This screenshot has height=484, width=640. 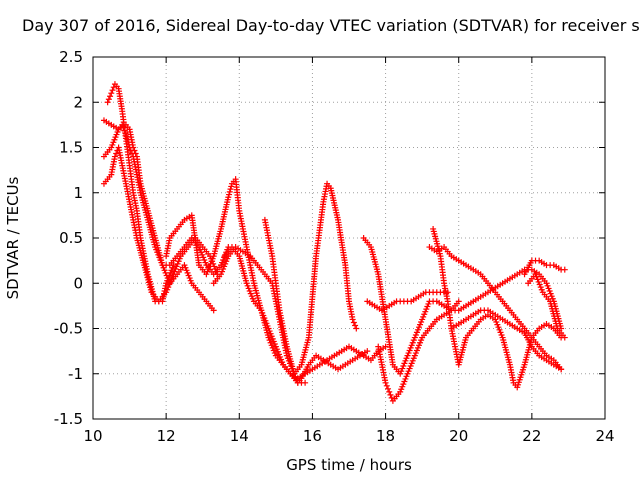 What do you see at coordinates (312, 436) in the screenshot?
I see `x-tick-label: 16` at bounding box center [312, 436].